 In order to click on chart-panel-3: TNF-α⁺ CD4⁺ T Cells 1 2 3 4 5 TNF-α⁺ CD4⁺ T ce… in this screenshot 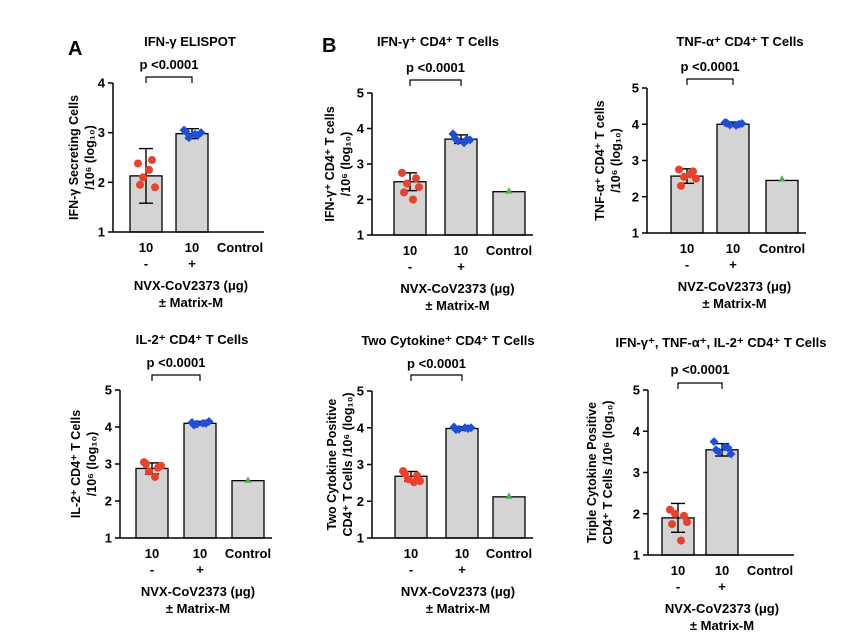, I will do `click(699, 172)`.